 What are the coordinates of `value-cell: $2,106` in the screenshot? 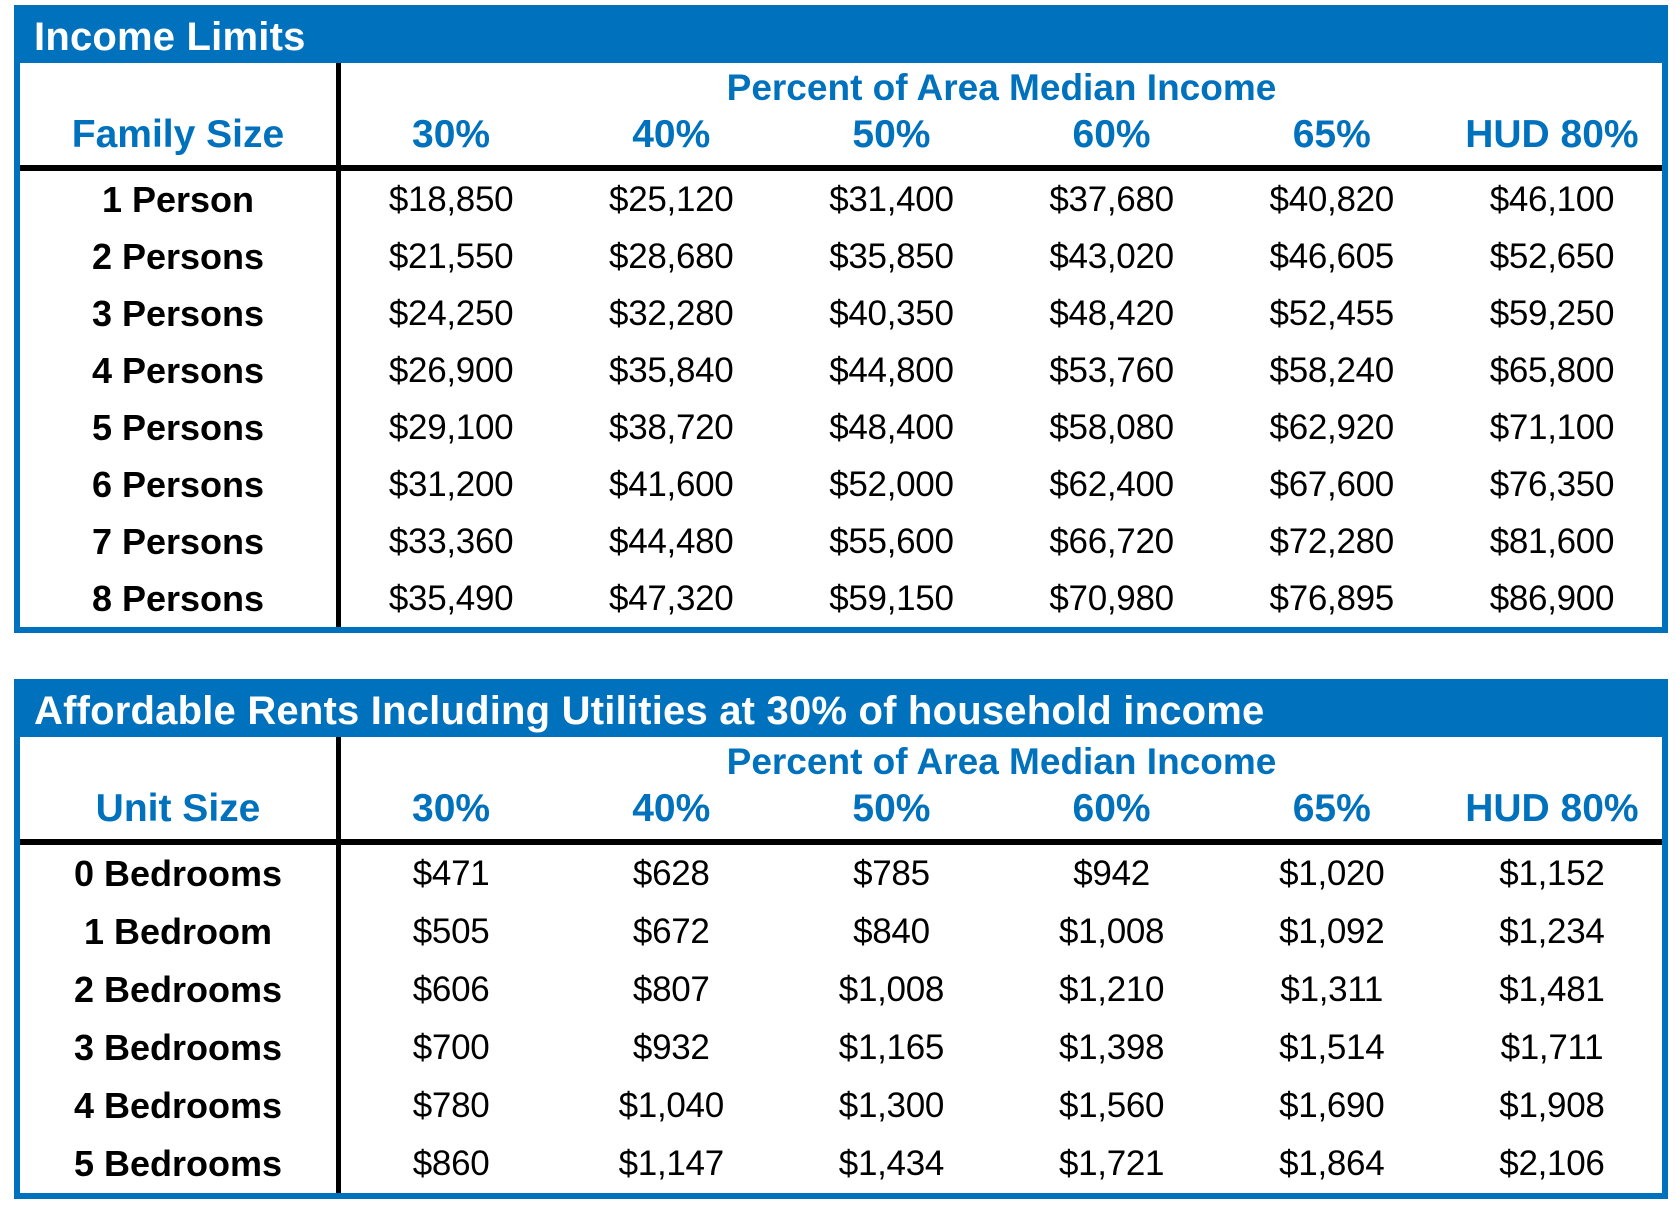 It's located at (1552, 1163).